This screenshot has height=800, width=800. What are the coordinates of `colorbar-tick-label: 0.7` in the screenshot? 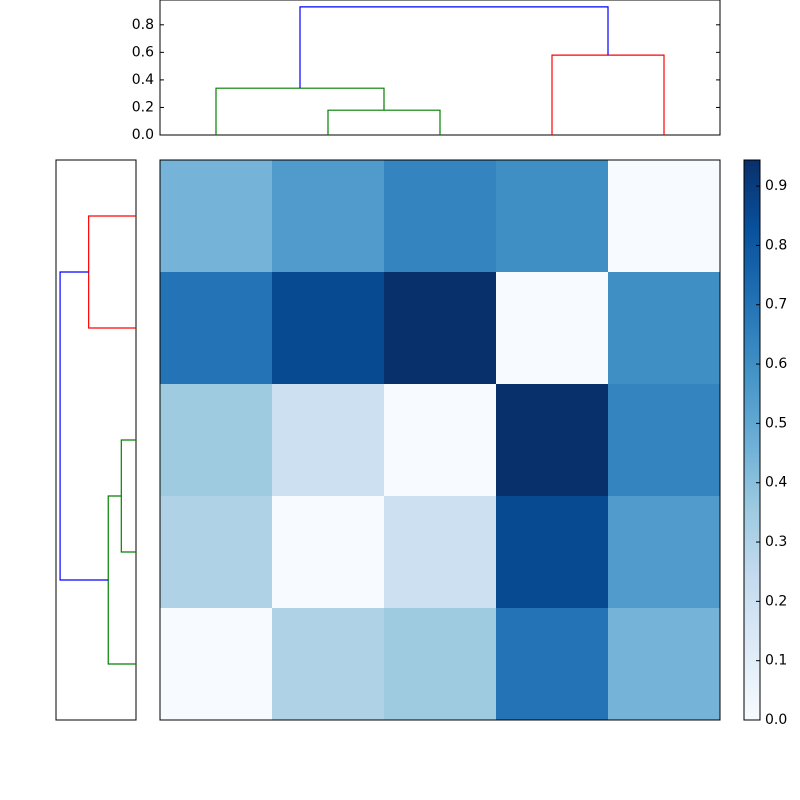 It's located at (776, 305).